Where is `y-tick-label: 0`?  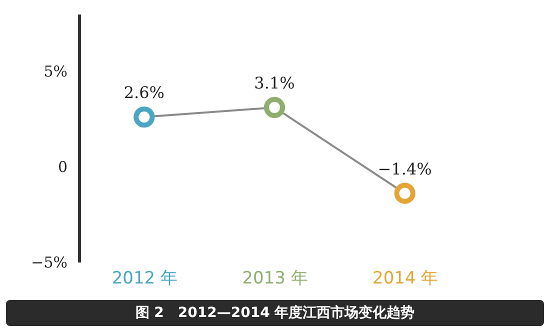 y-tick-label: 0 is located at coordinates (63, 167).